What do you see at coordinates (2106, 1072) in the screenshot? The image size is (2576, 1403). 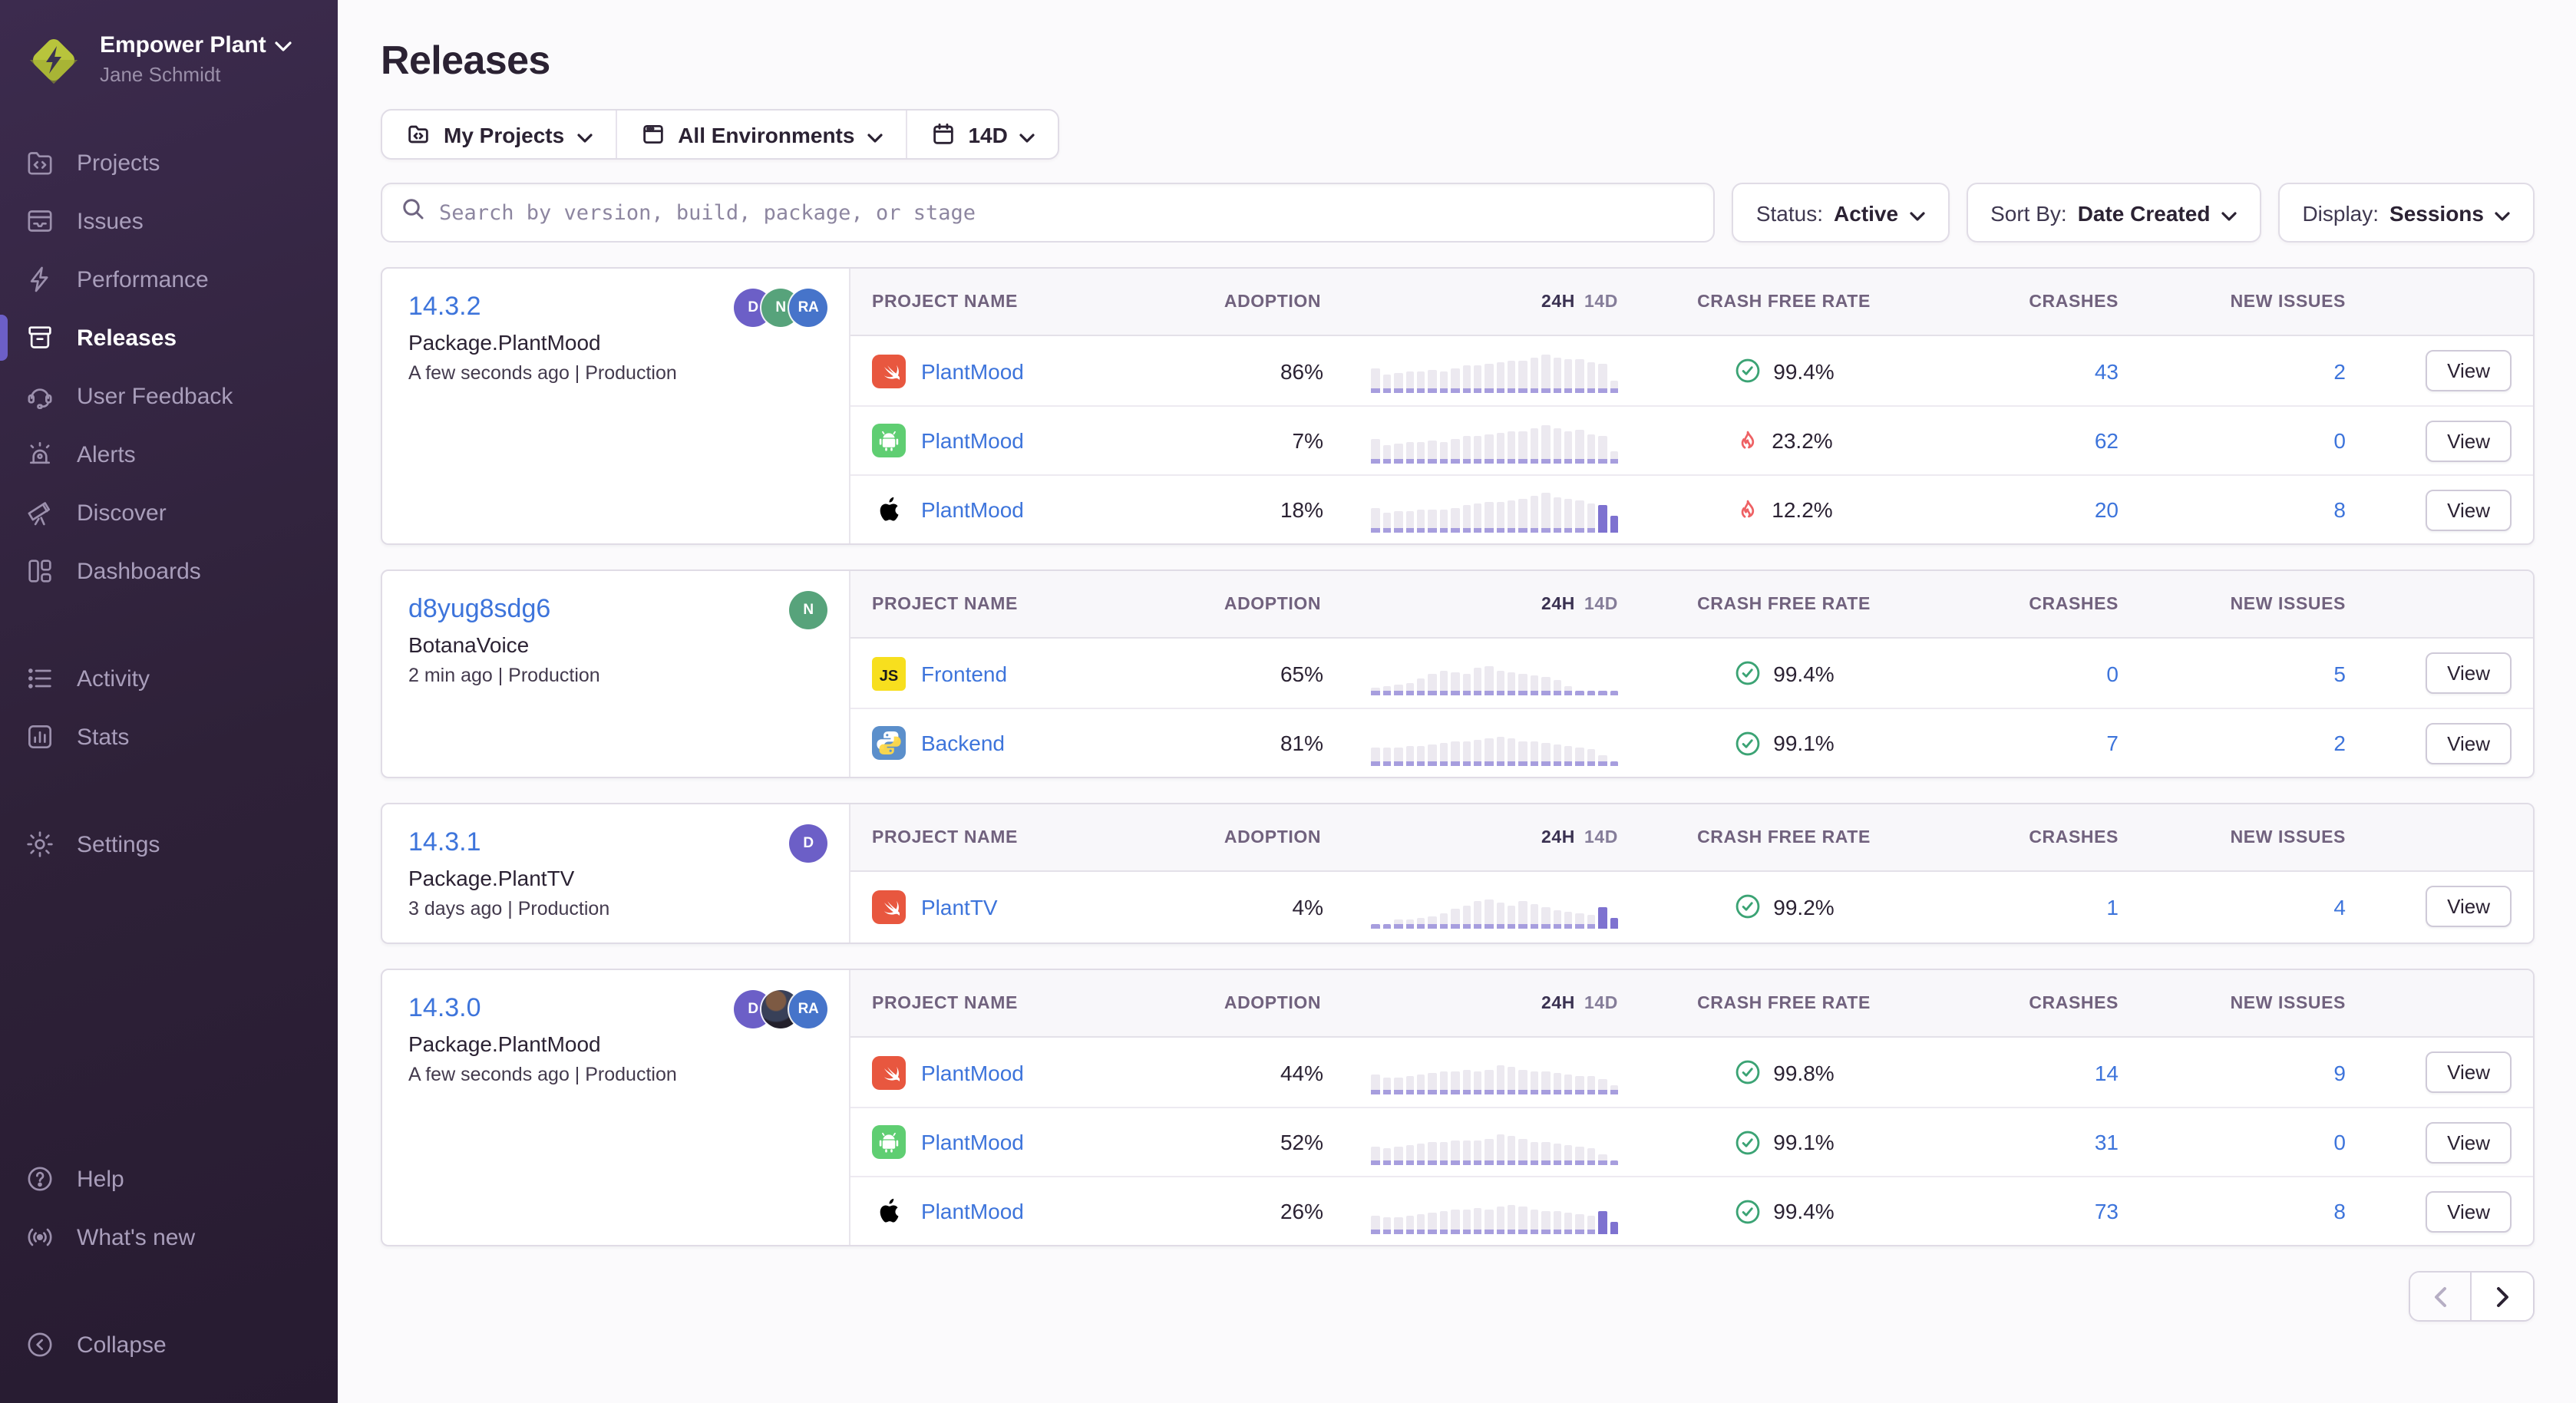 I see `crashes-count-link: 14` at bounding box center [2106, 1072].